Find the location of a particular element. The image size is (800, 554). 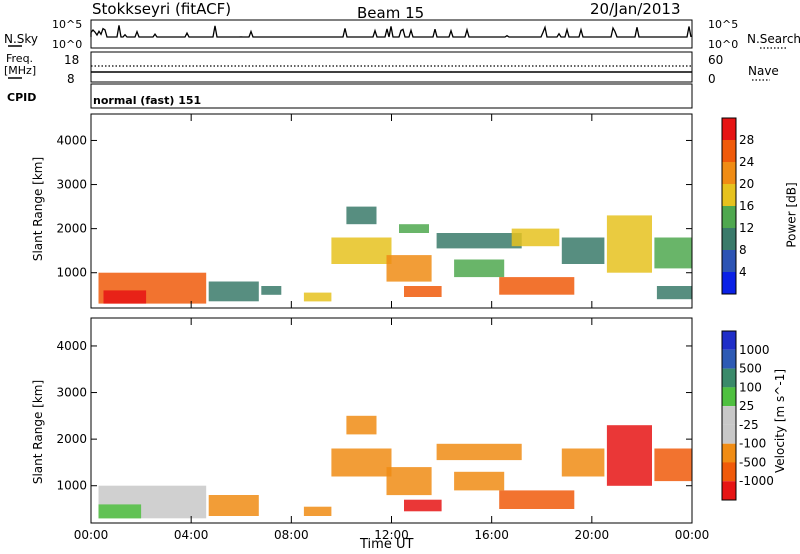

colorbar-tick-0-4: 12 is located at coordinates (746, 228).